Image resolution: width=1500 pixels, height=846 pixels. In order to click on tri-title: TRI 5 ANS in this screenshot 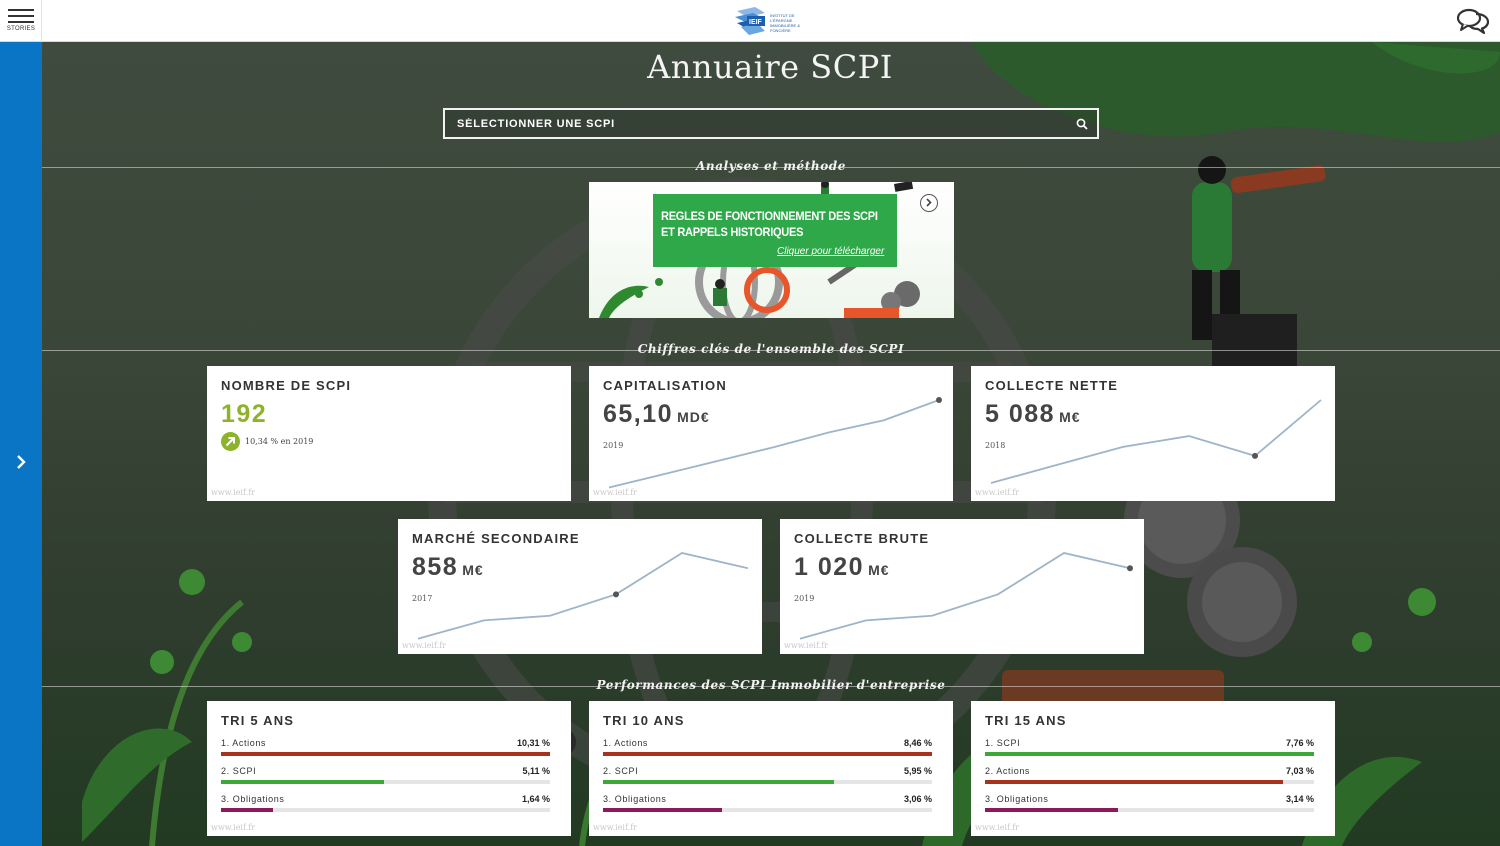, I will do `click(258, 720)`.